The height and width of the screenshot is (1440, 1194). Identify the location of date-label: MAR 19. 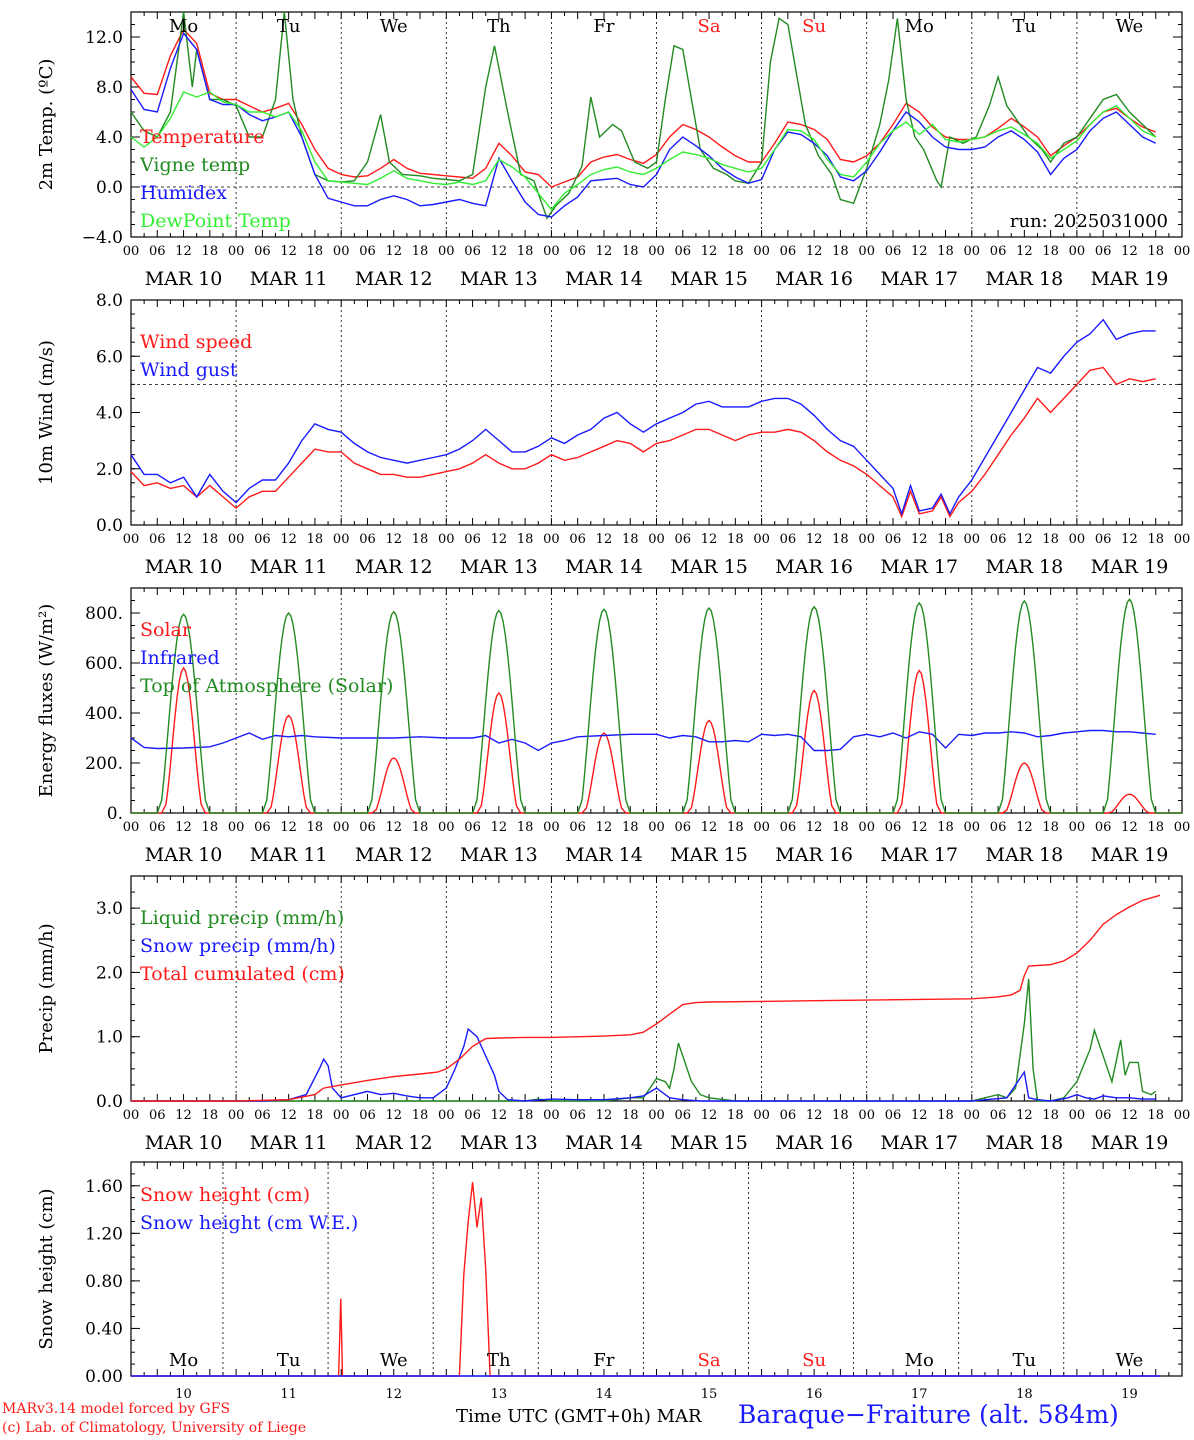
(1130, 855).